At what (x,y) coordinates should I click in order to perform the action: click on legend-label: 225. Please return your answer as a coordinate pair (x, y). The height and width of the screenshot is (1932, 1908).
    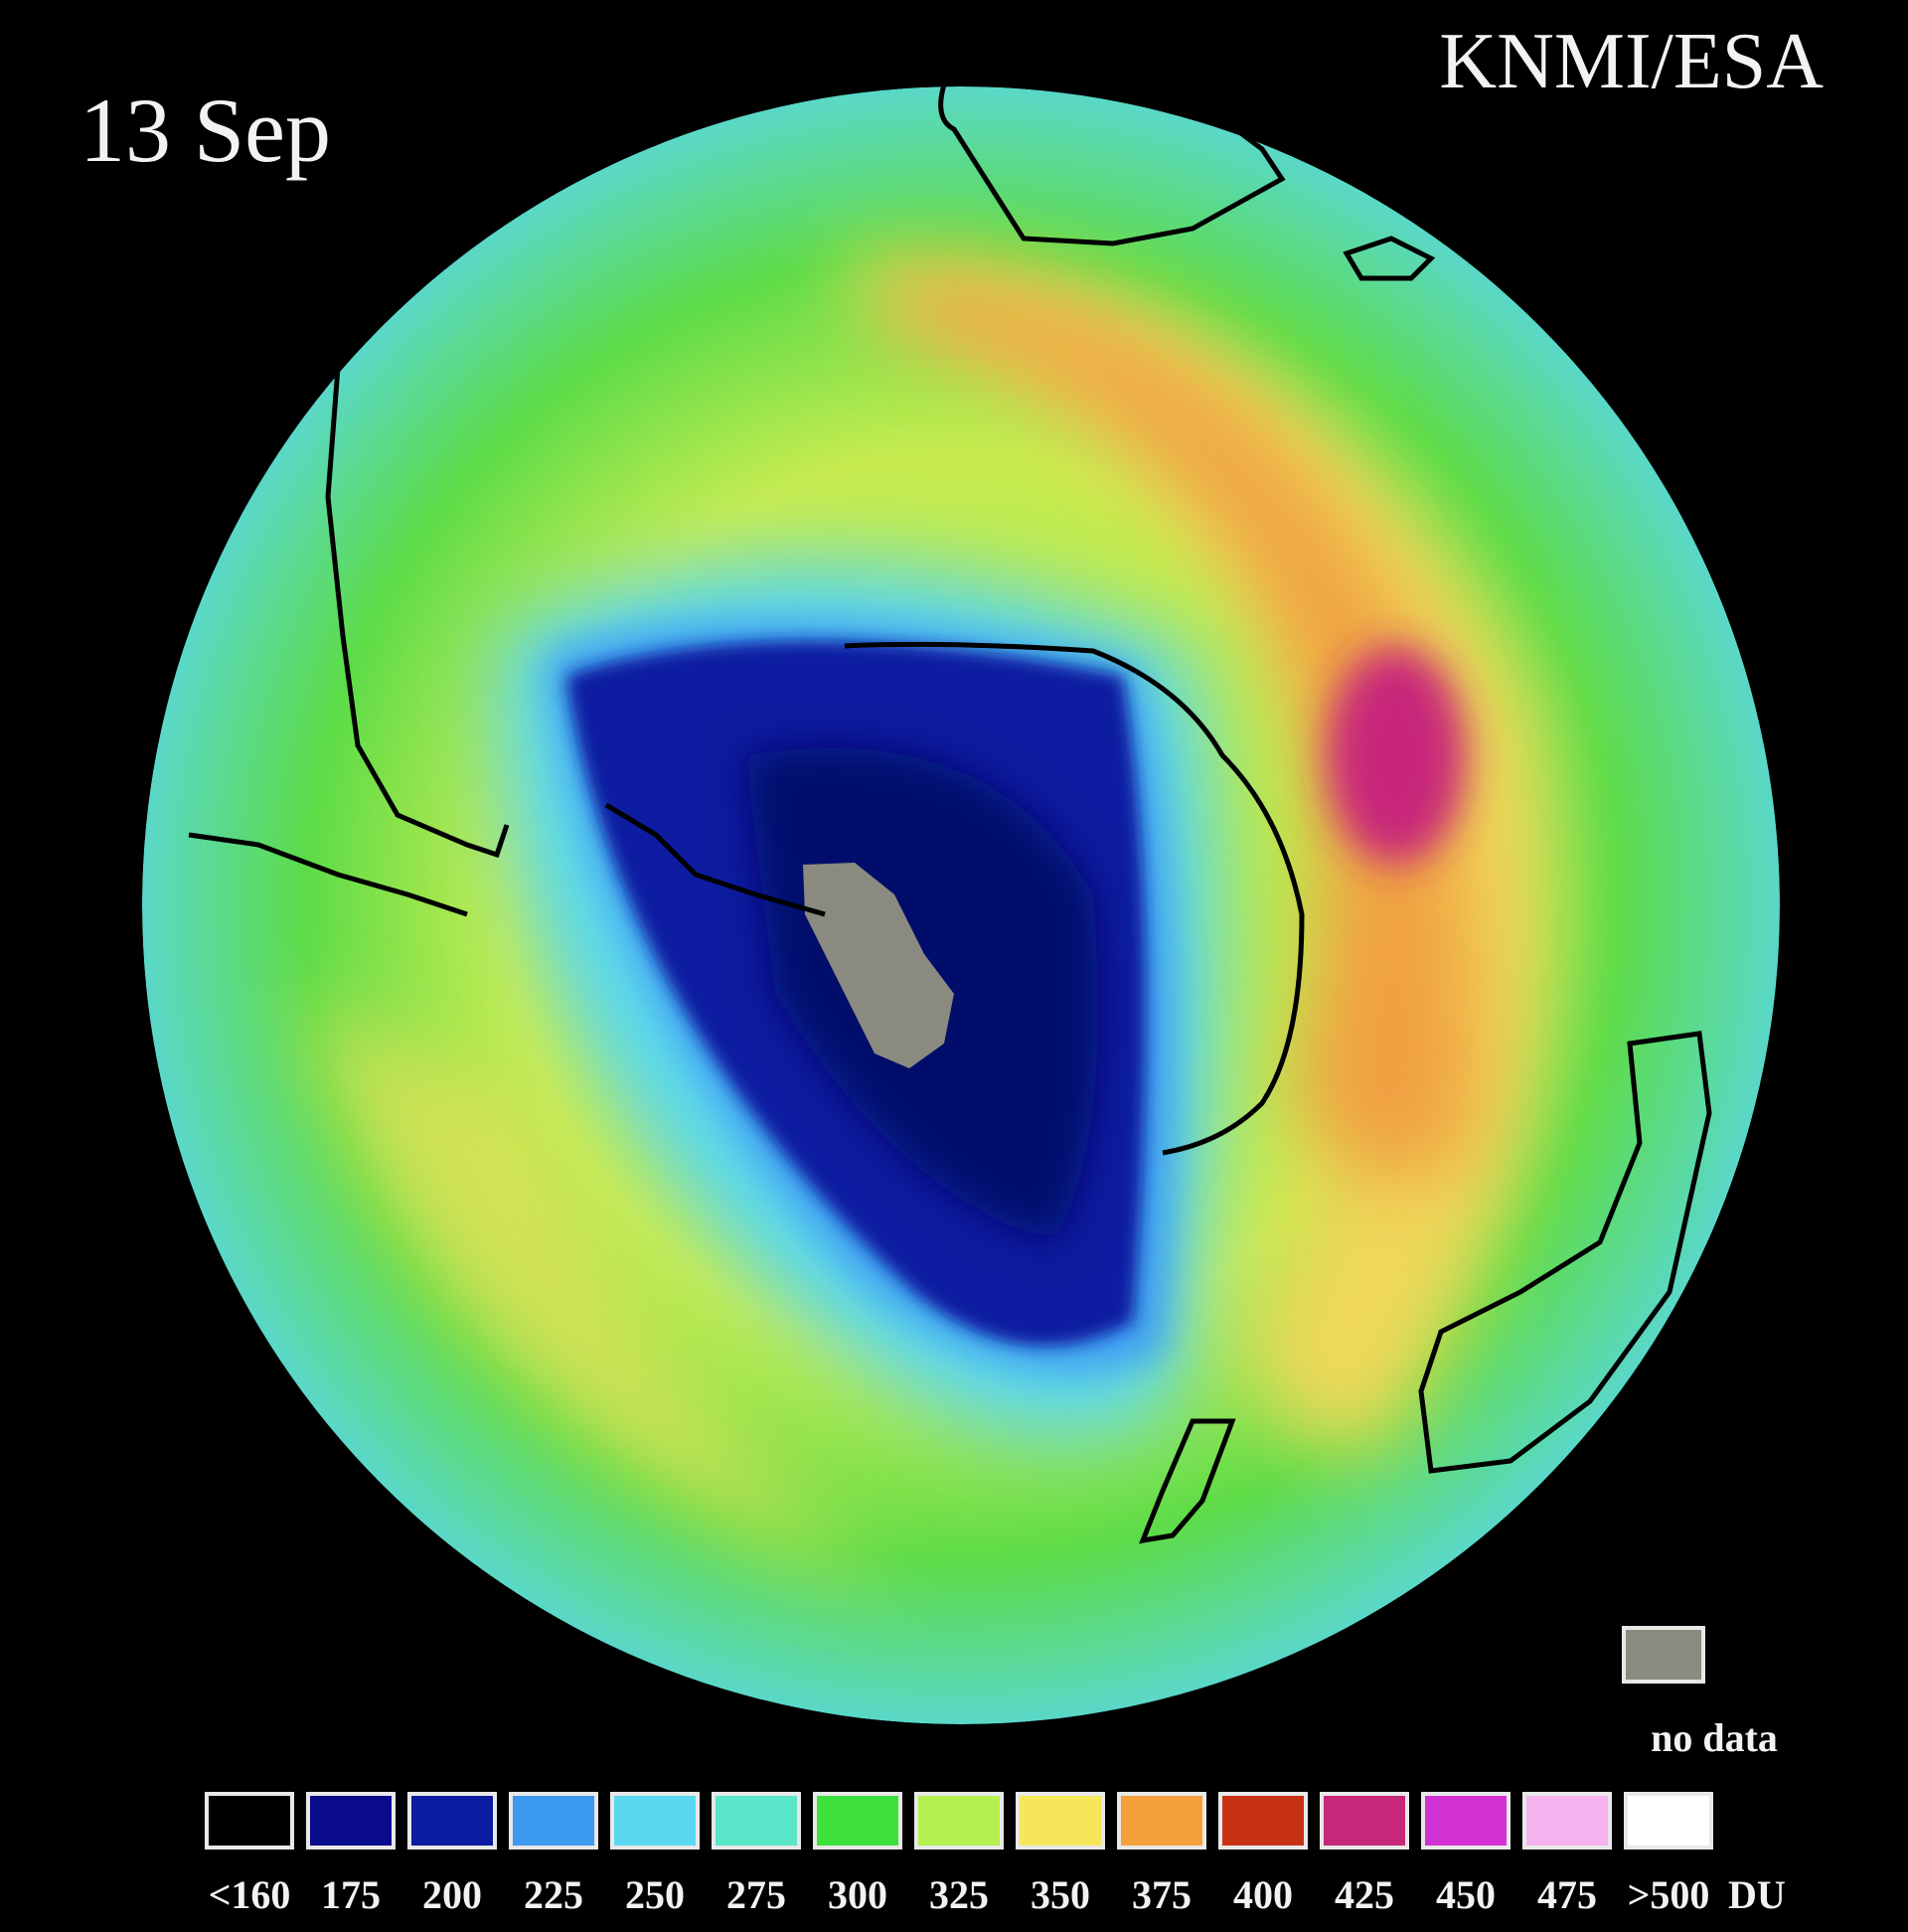
    Looking at the image, I should click on (553, 1894).